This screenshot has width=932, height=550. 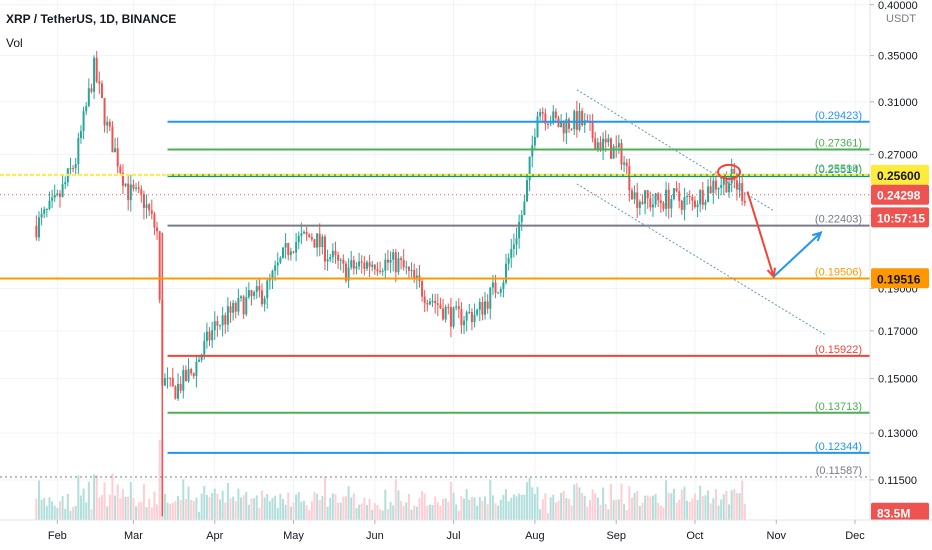 I want to click on price-badge-label: 10:57:15, so click(x=901, y=218).